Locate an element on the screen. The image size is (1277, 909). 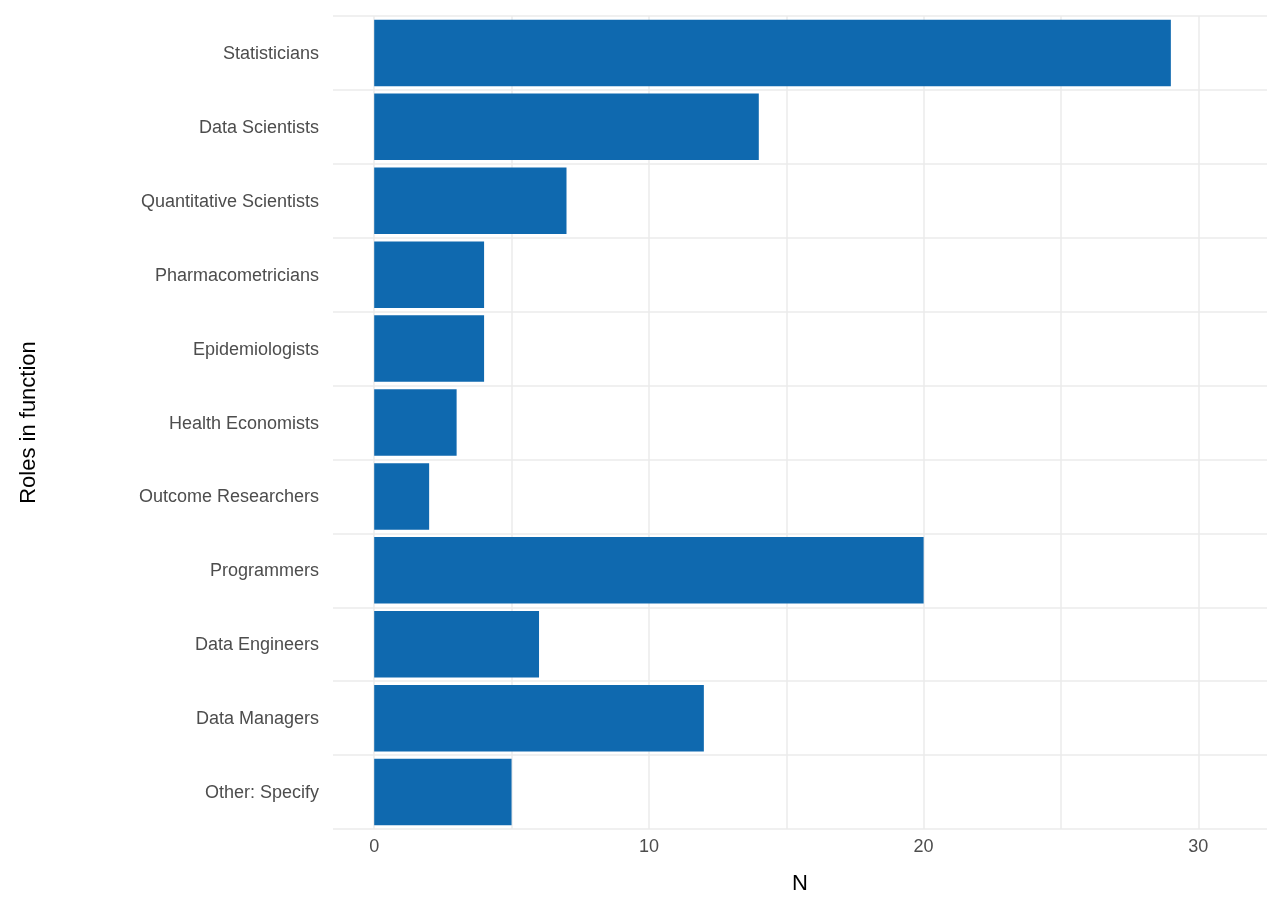
y-tick-label: Pharmacometricians is located at coordinates (236, 274).